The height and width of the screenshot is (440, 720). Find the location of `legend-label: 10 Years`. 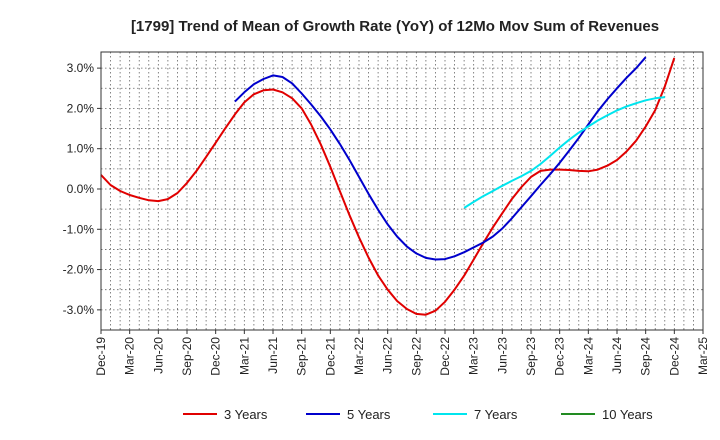

legend-label: 10 Years is located at coordinates (627, 414).